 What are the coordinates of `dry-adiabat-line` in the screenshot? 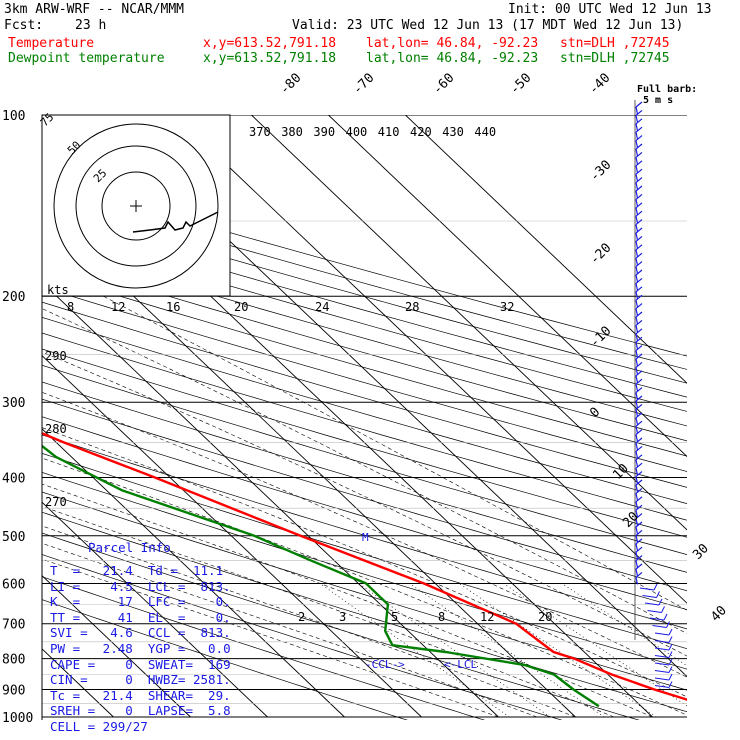 It's located at (264, 648).